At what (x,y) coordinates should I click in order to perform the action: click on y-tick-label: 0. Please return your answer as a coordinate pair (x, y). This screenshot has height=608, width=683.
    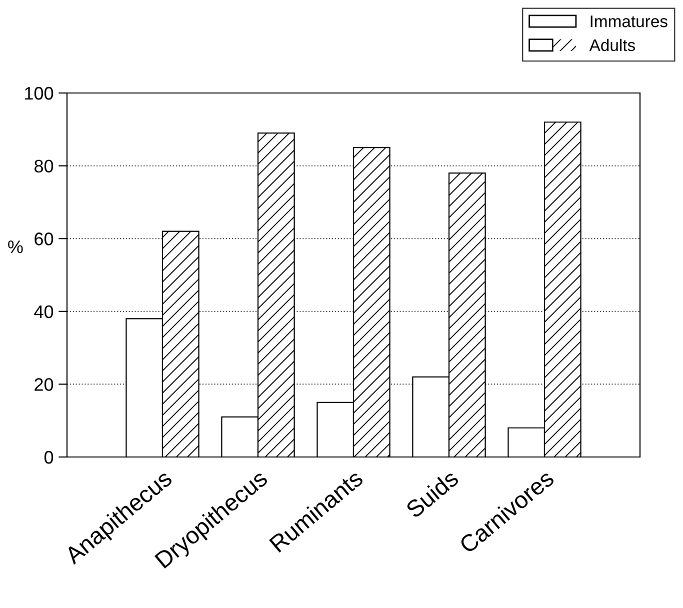
    Looking at the image, I should click on (49, 457).